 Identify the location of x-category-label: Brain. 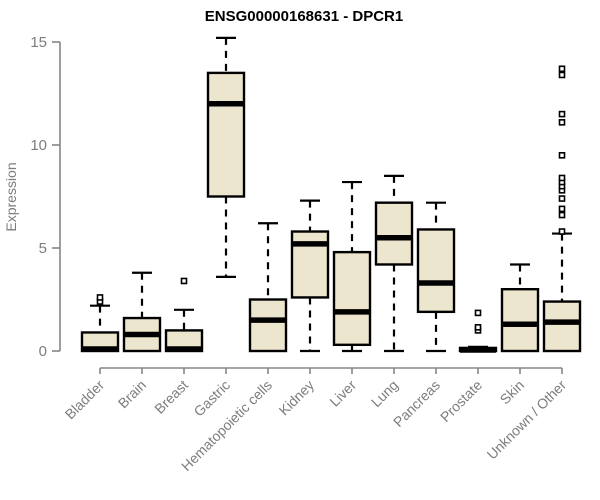
(132, 394).